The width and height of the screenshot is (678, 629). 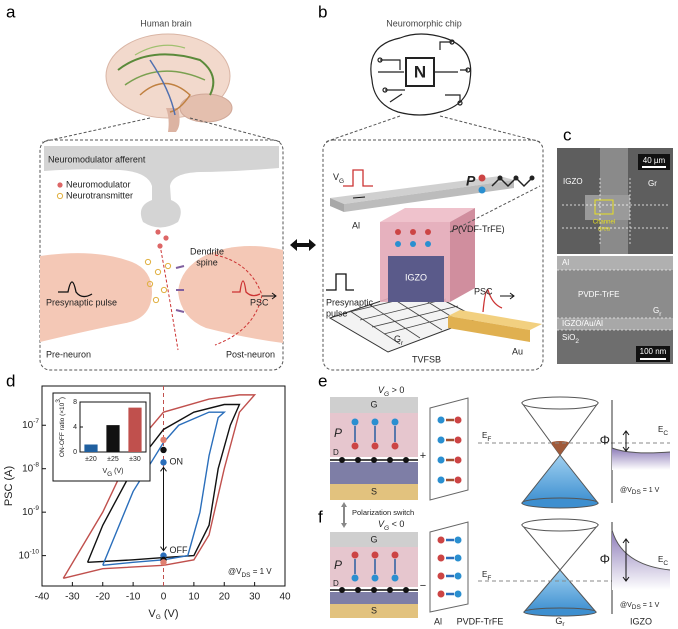 What do you see at coordinates (255, 597) in the screenshot?
I see `x-tick-label: 30` at bounding box center [255, 597].